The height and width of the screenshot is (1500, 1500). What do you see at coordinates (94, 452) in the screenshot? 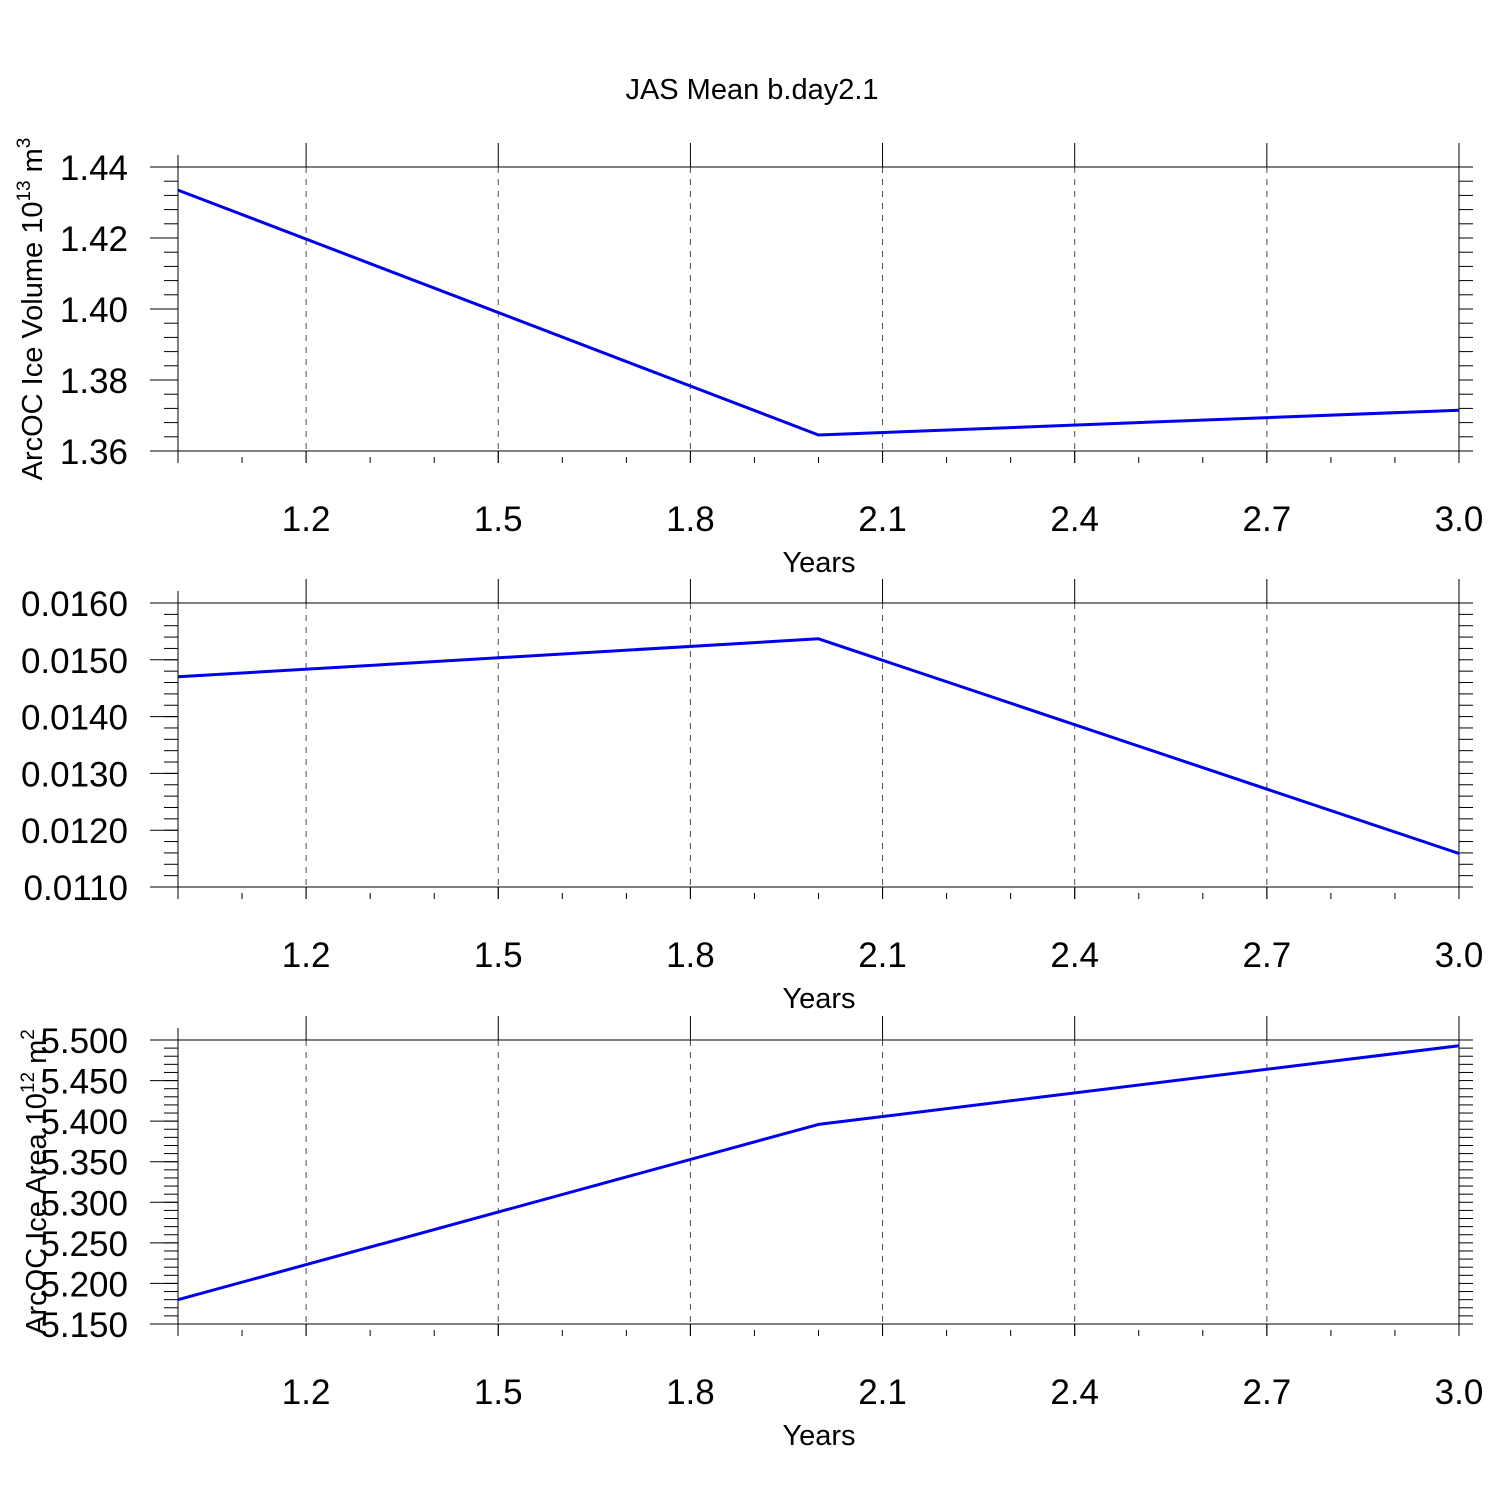
I see `y-tick-label: 1.36` at bounding box center [94, 452].